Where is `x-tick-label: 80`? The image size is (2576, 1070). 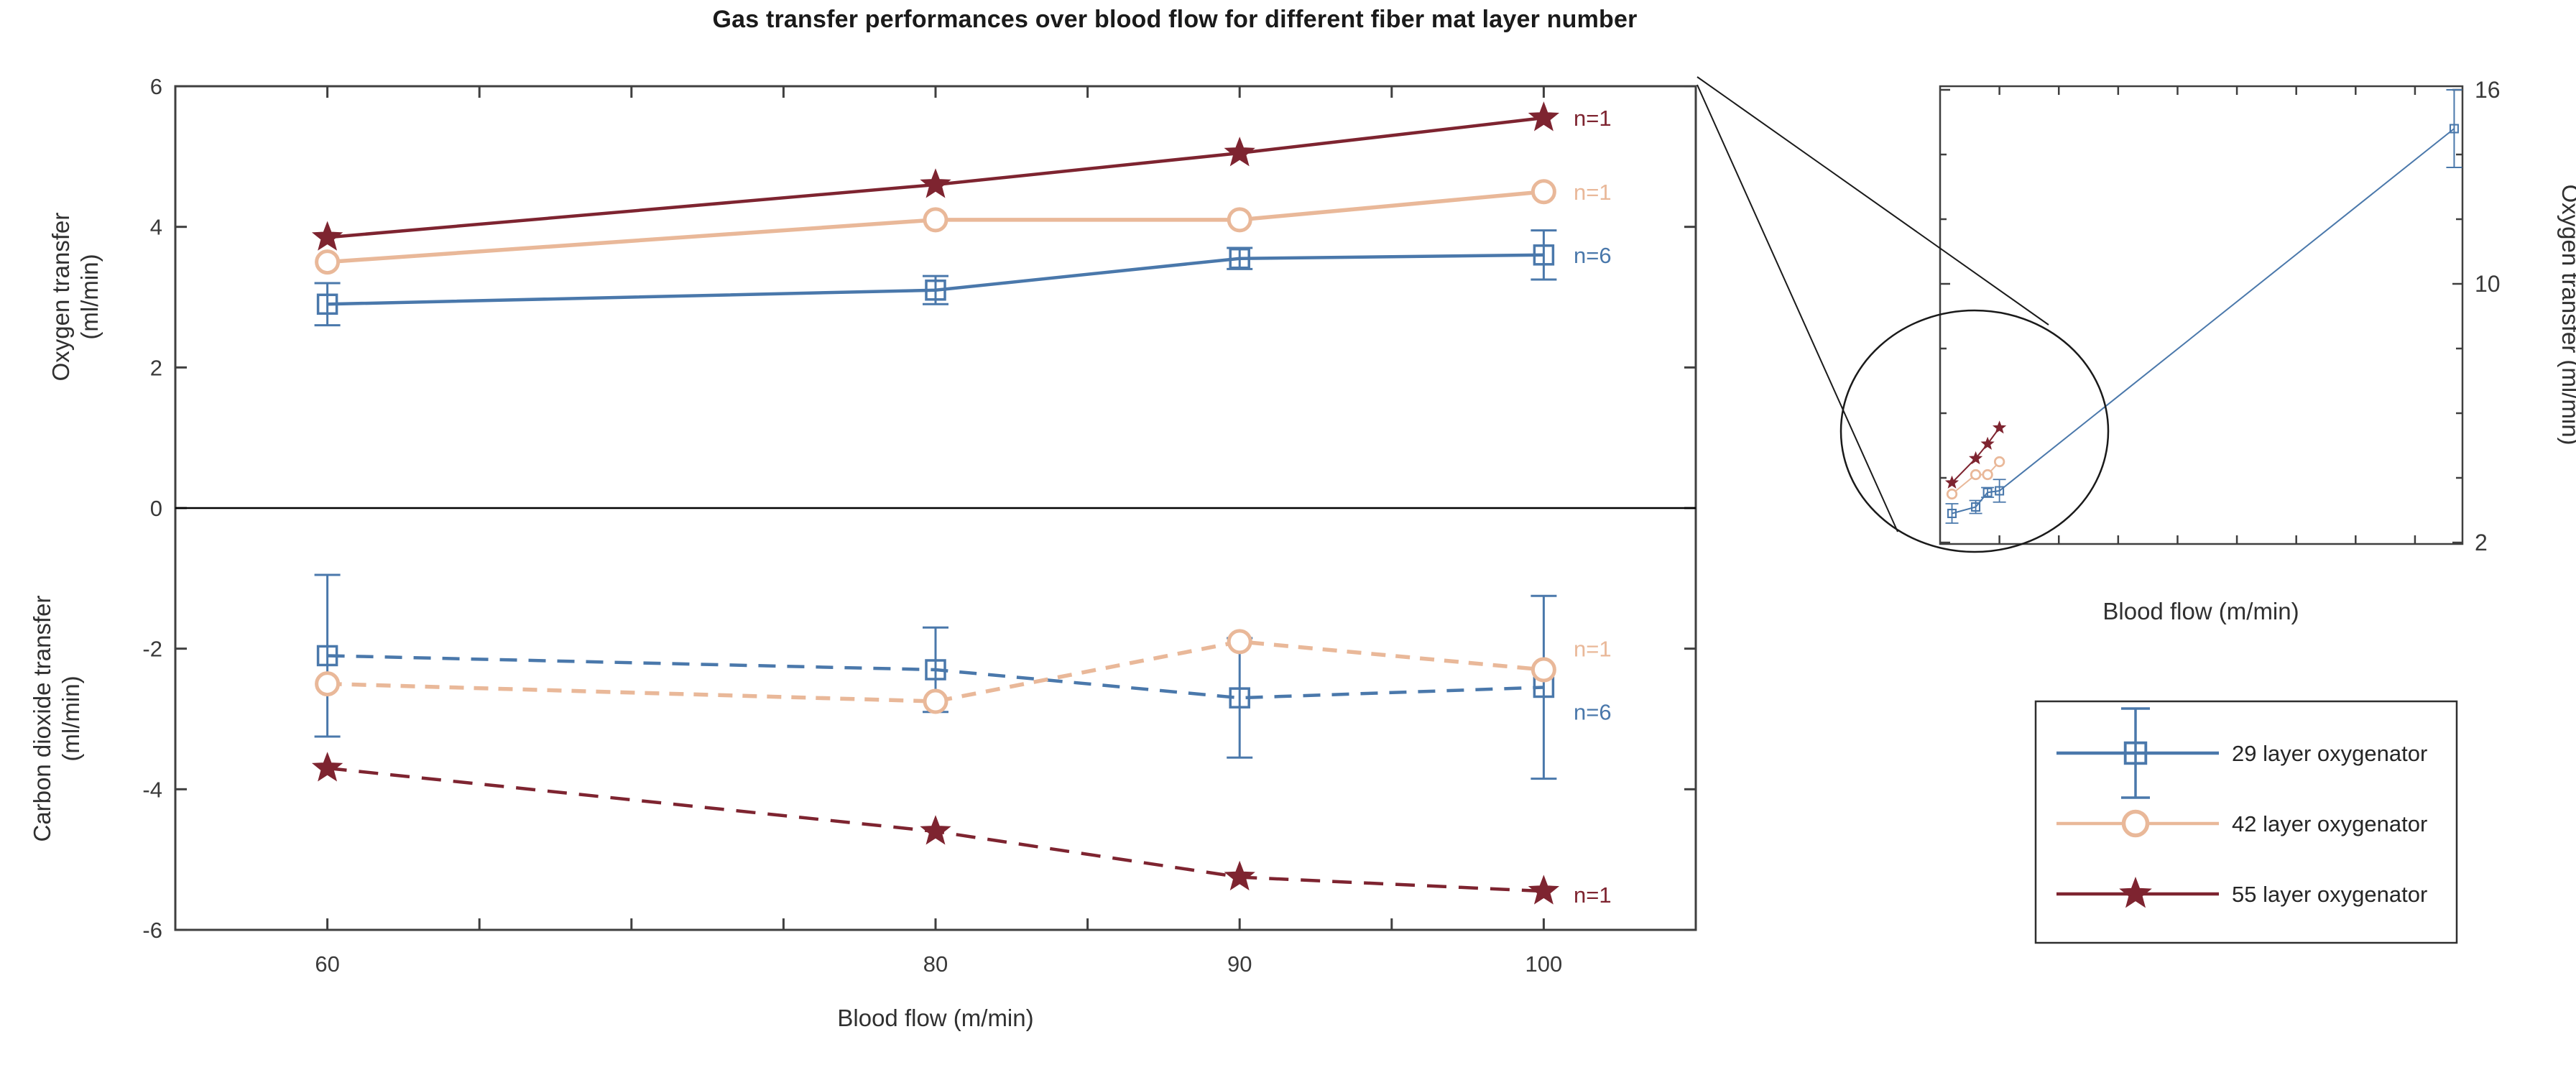 x-tick-label: 80 is located at coordinates (936, 964).